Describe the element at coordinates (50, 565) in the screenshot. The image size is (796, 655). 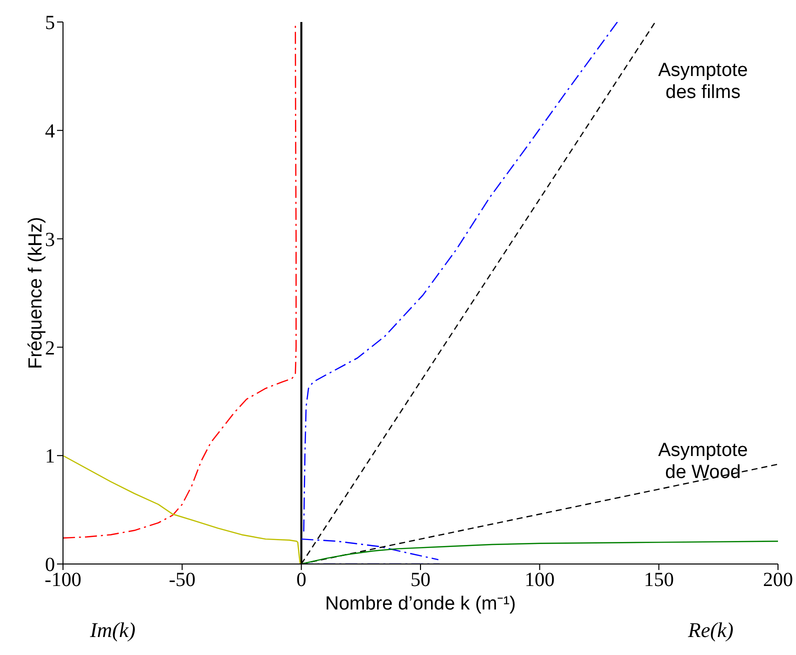
I see `y-tick-label: 0` at that location.